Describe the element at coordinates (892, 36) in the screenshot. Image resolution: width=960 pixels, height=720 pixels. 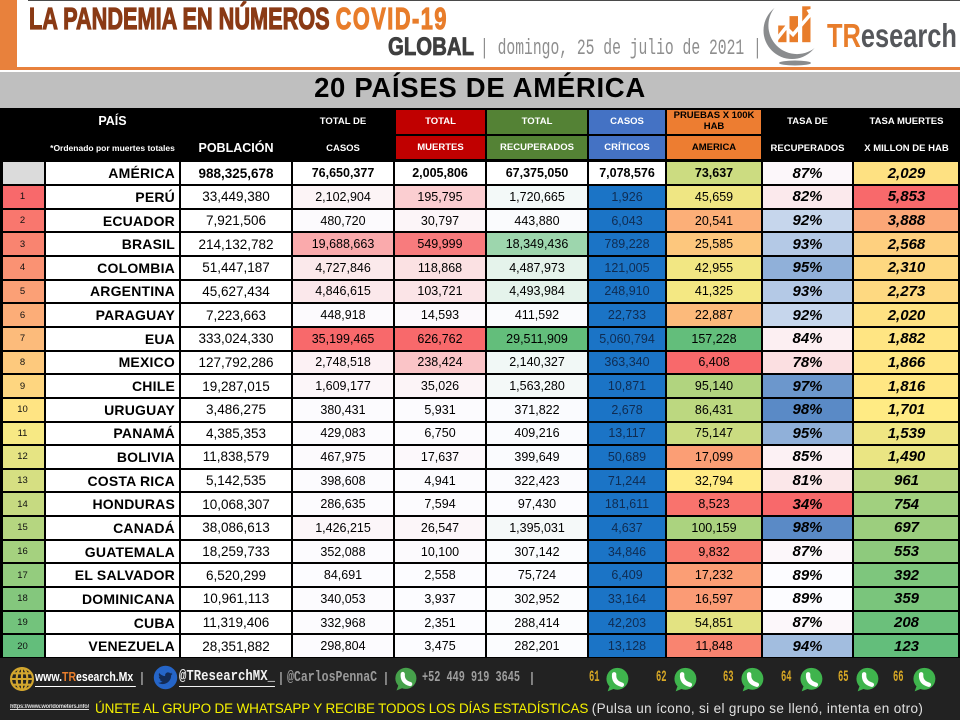
I see `svg-text: TResearch` at that location.